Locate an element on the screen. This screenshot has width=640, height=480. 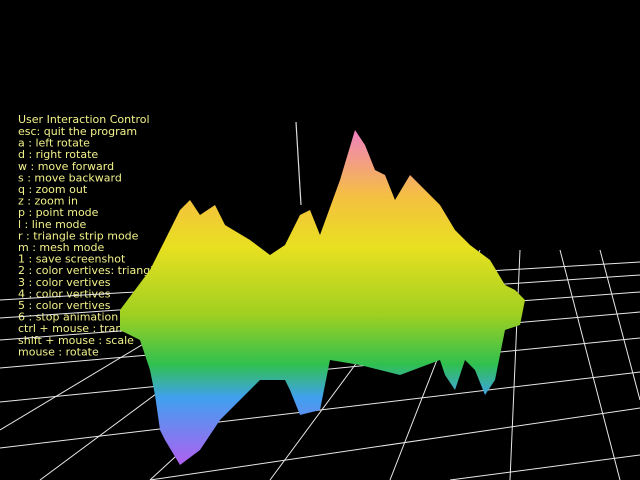
help-line: s : move backward is located at coordinates (70, 177).